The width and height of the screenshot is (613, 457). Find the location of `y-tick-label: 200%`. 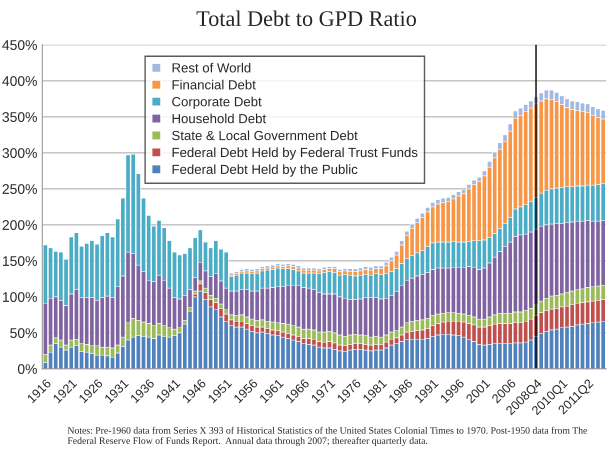

y-tick-label: 200% is located at coordinates (19, 225).